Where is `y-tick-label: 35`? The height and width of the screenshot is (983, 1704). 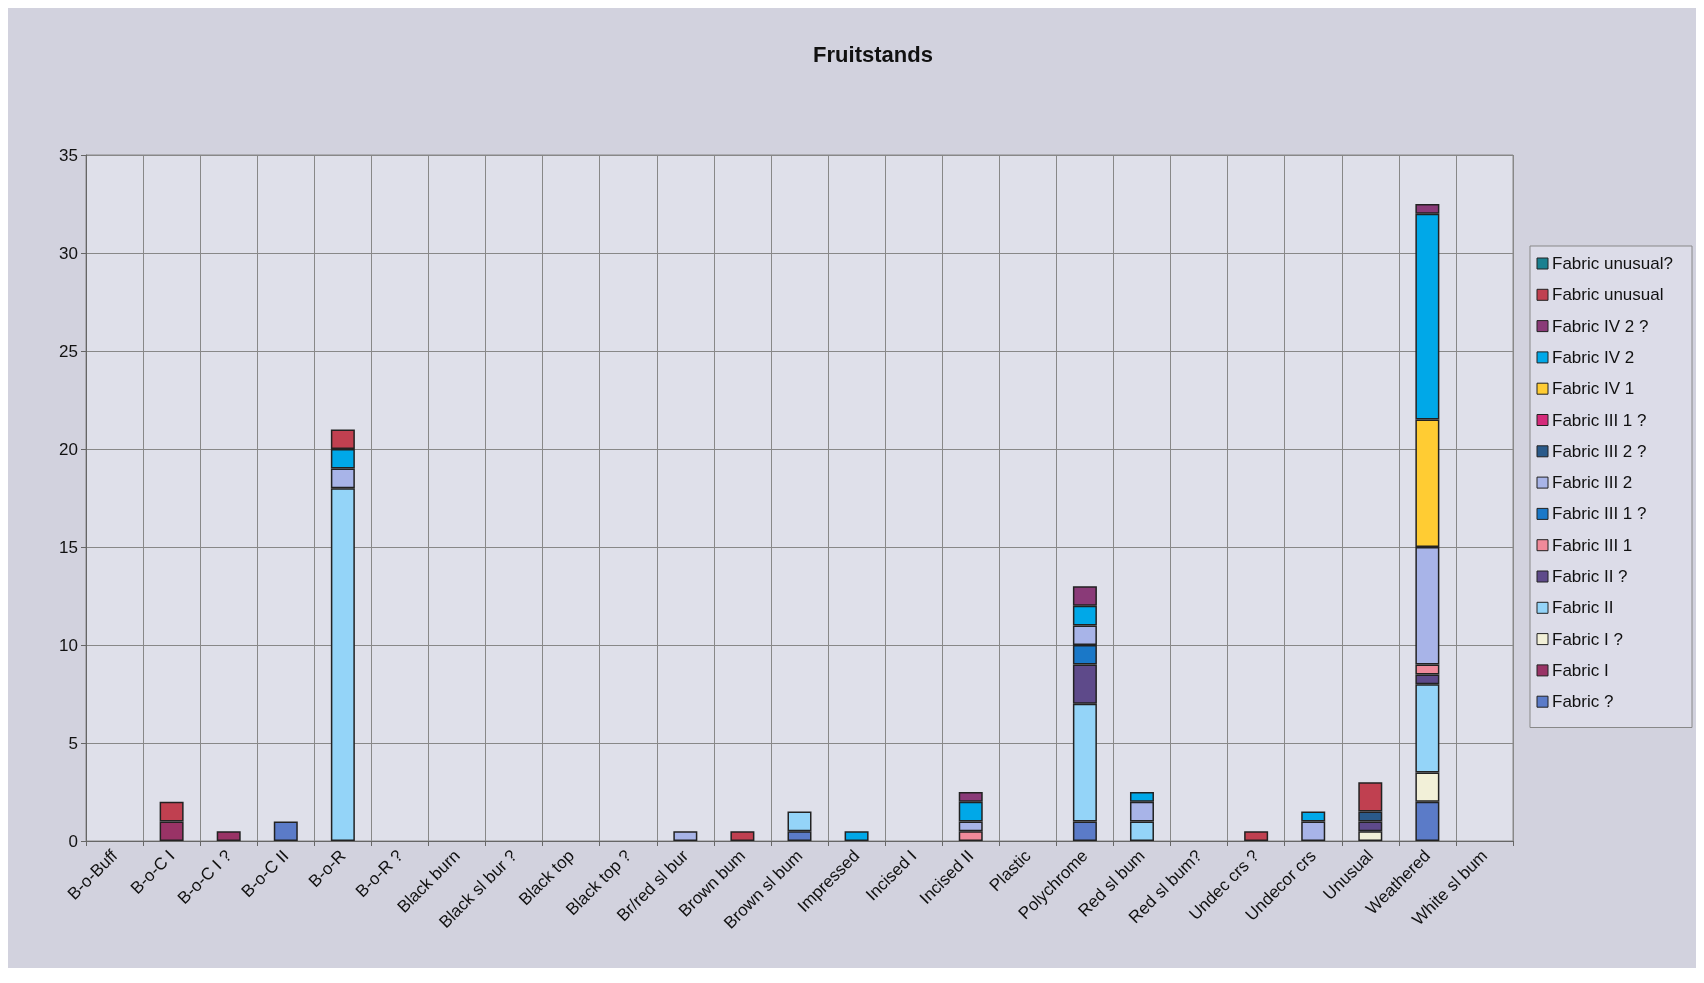 y-tick-label: 35 is located at coordinates (68, 155).